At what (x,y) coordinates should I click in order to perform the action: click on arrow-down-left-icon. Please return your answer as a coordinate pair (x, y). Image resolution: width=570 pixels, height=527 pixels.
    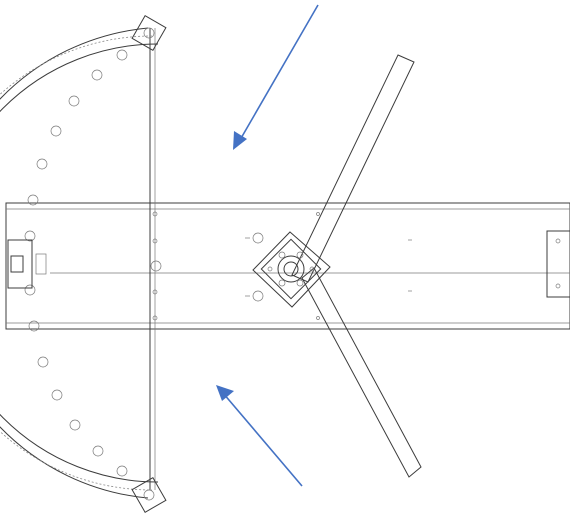
    Looking at the image, I should click on (276, 77).